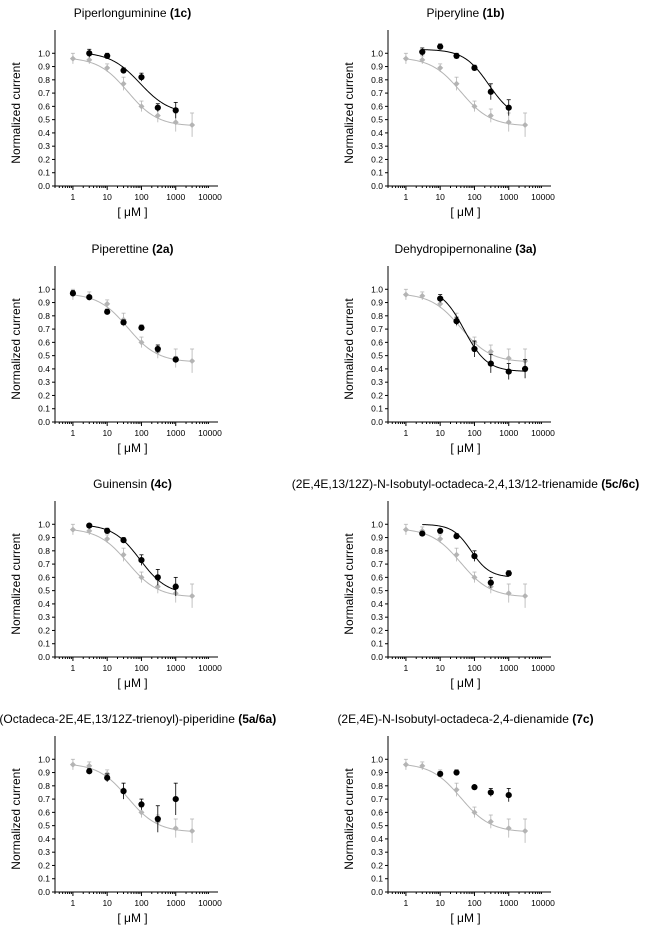 The image size is (666, 940). I want to click on compound-series, so click(465, 79).